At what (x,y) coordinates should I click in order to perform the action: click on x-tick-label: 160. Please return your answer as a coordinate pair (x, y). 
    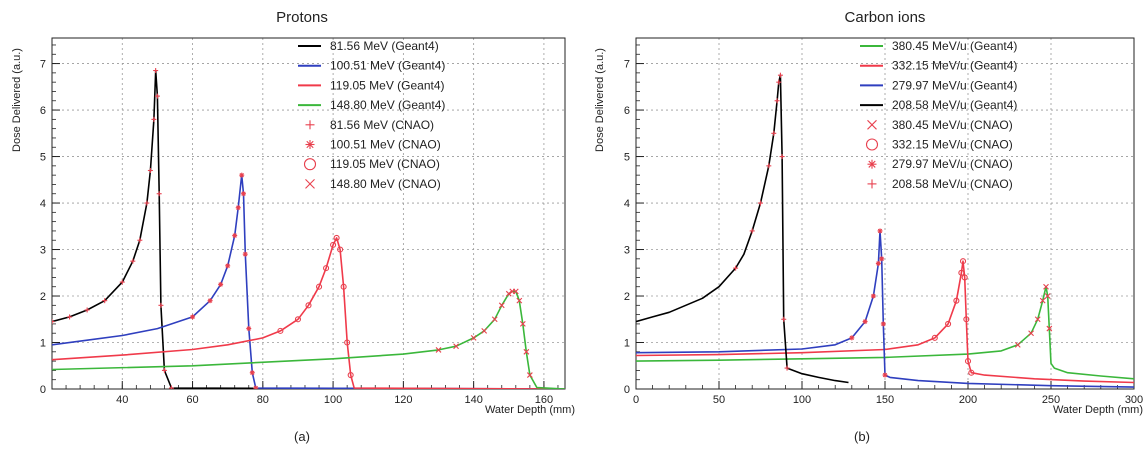
    Looking at the image, I should click on (544, 400).